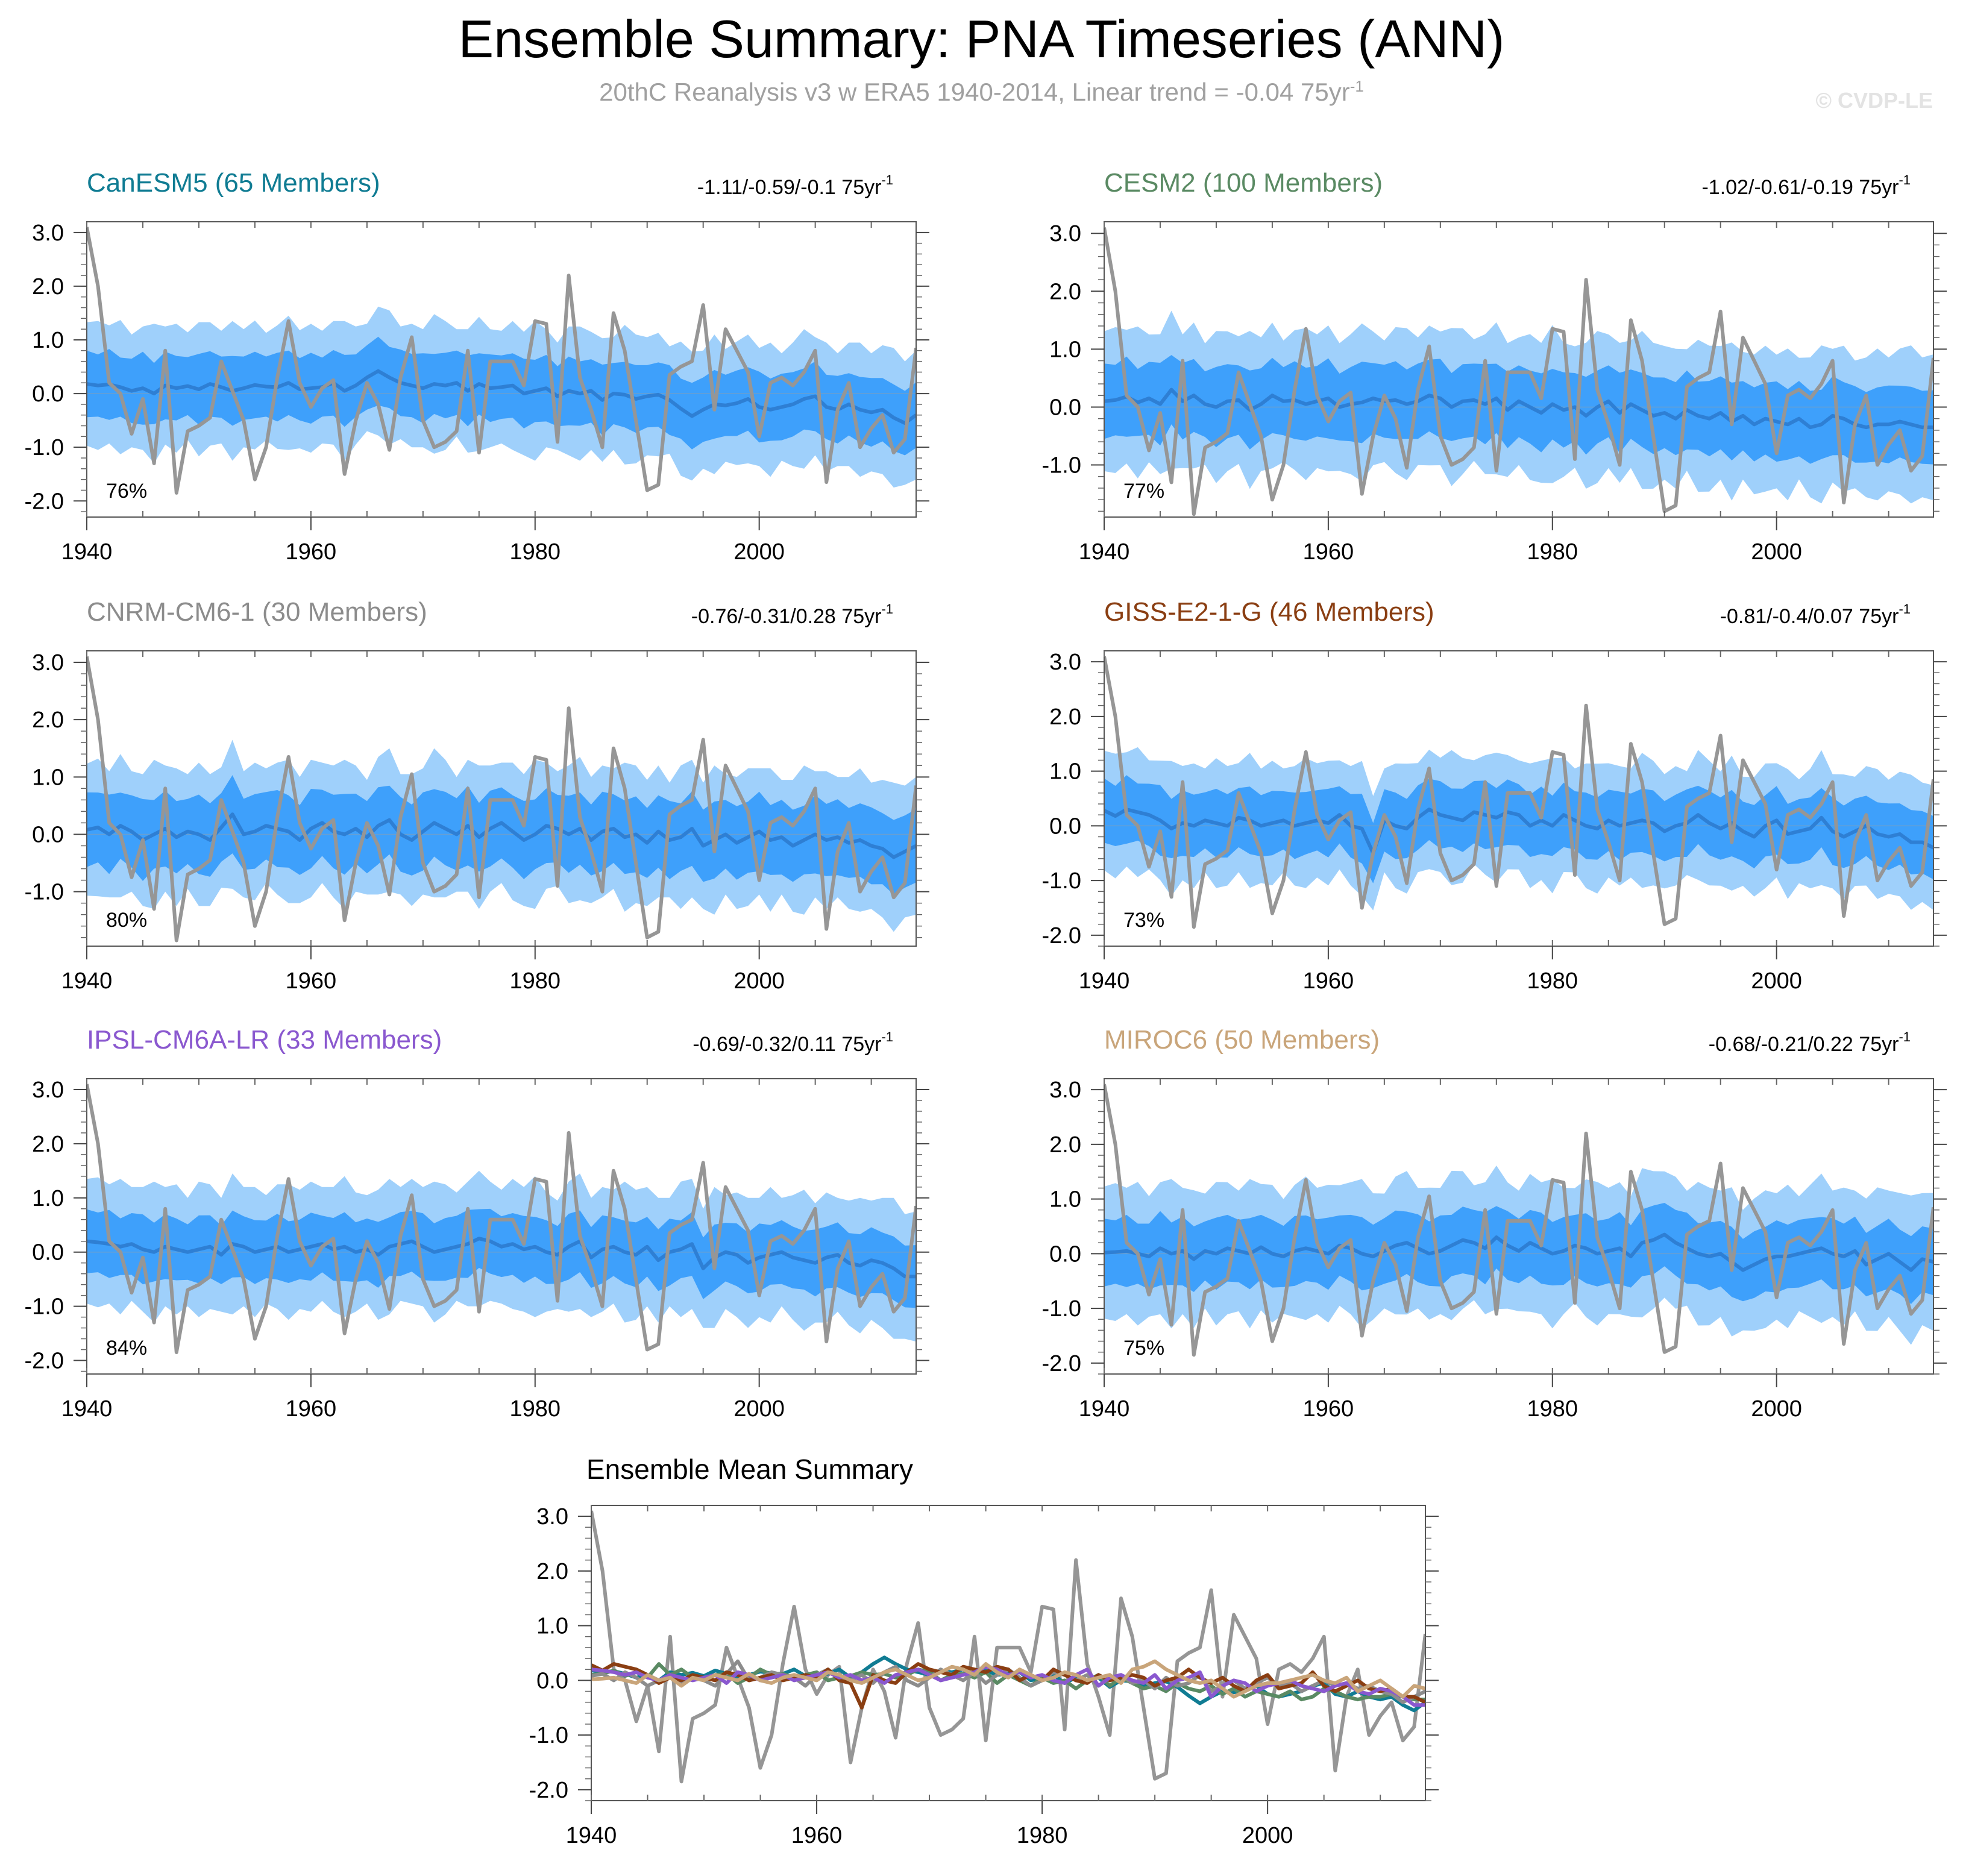  I want to click on panel-2-trend-label: -1.02/-0.61/-0.19 75yr-1, so click(1806, 185).